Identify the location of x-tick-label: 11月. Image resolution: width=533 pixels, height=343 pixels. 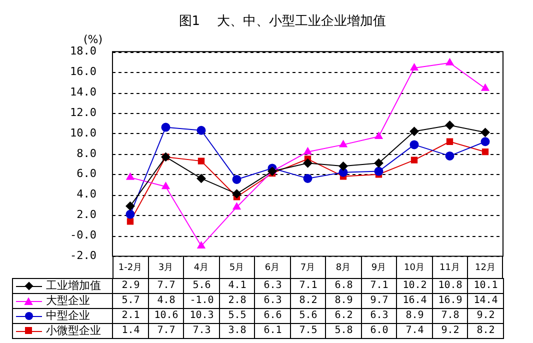
(450, 267).